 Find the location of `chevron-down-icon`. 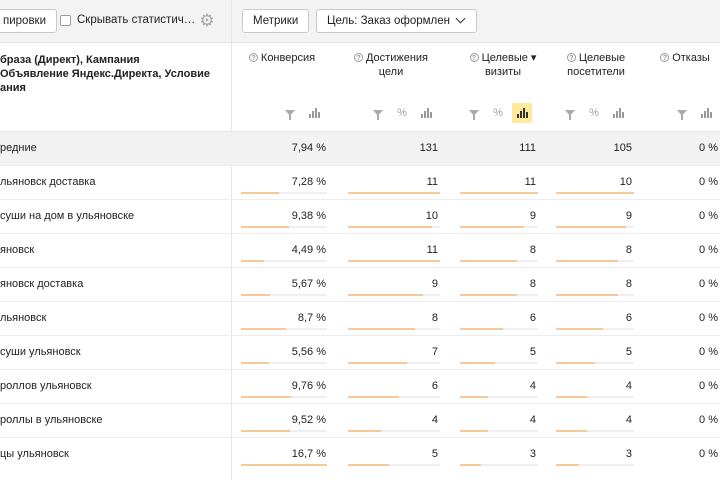

chevron-down-icon is located at coordinates (460, 18).